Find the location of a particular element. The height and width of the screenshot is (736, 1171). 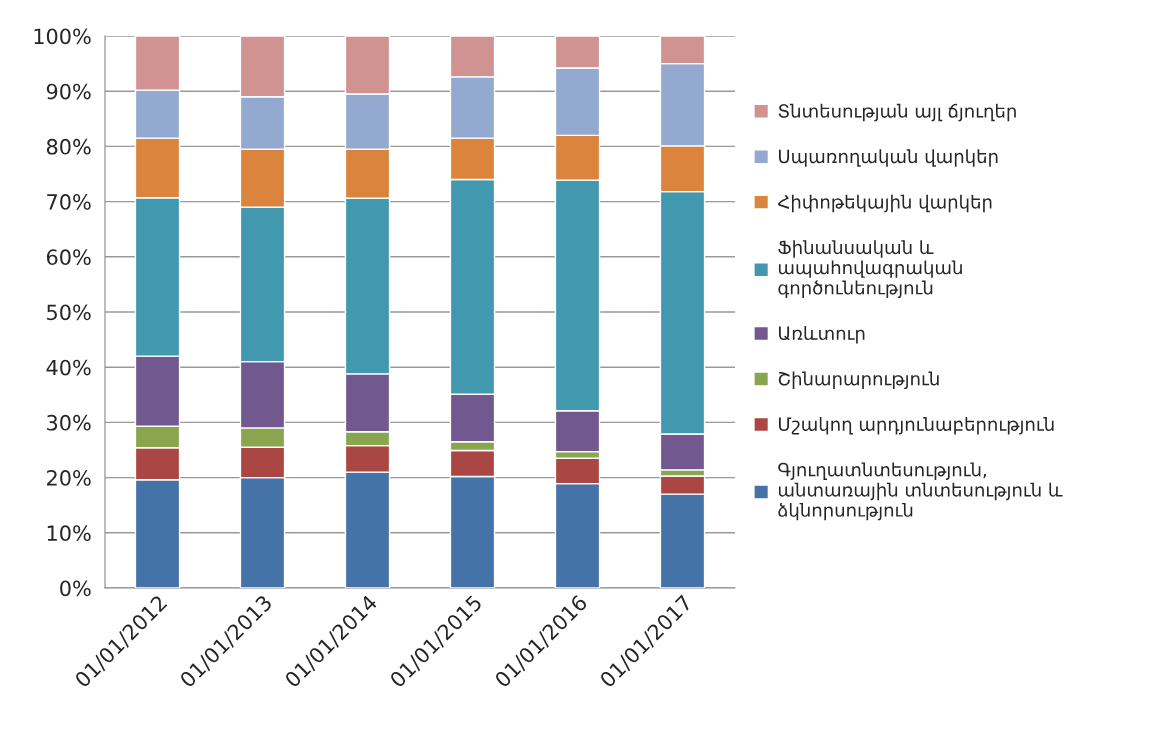

y-tick-label: 70% is located at coordinates (69, 202).